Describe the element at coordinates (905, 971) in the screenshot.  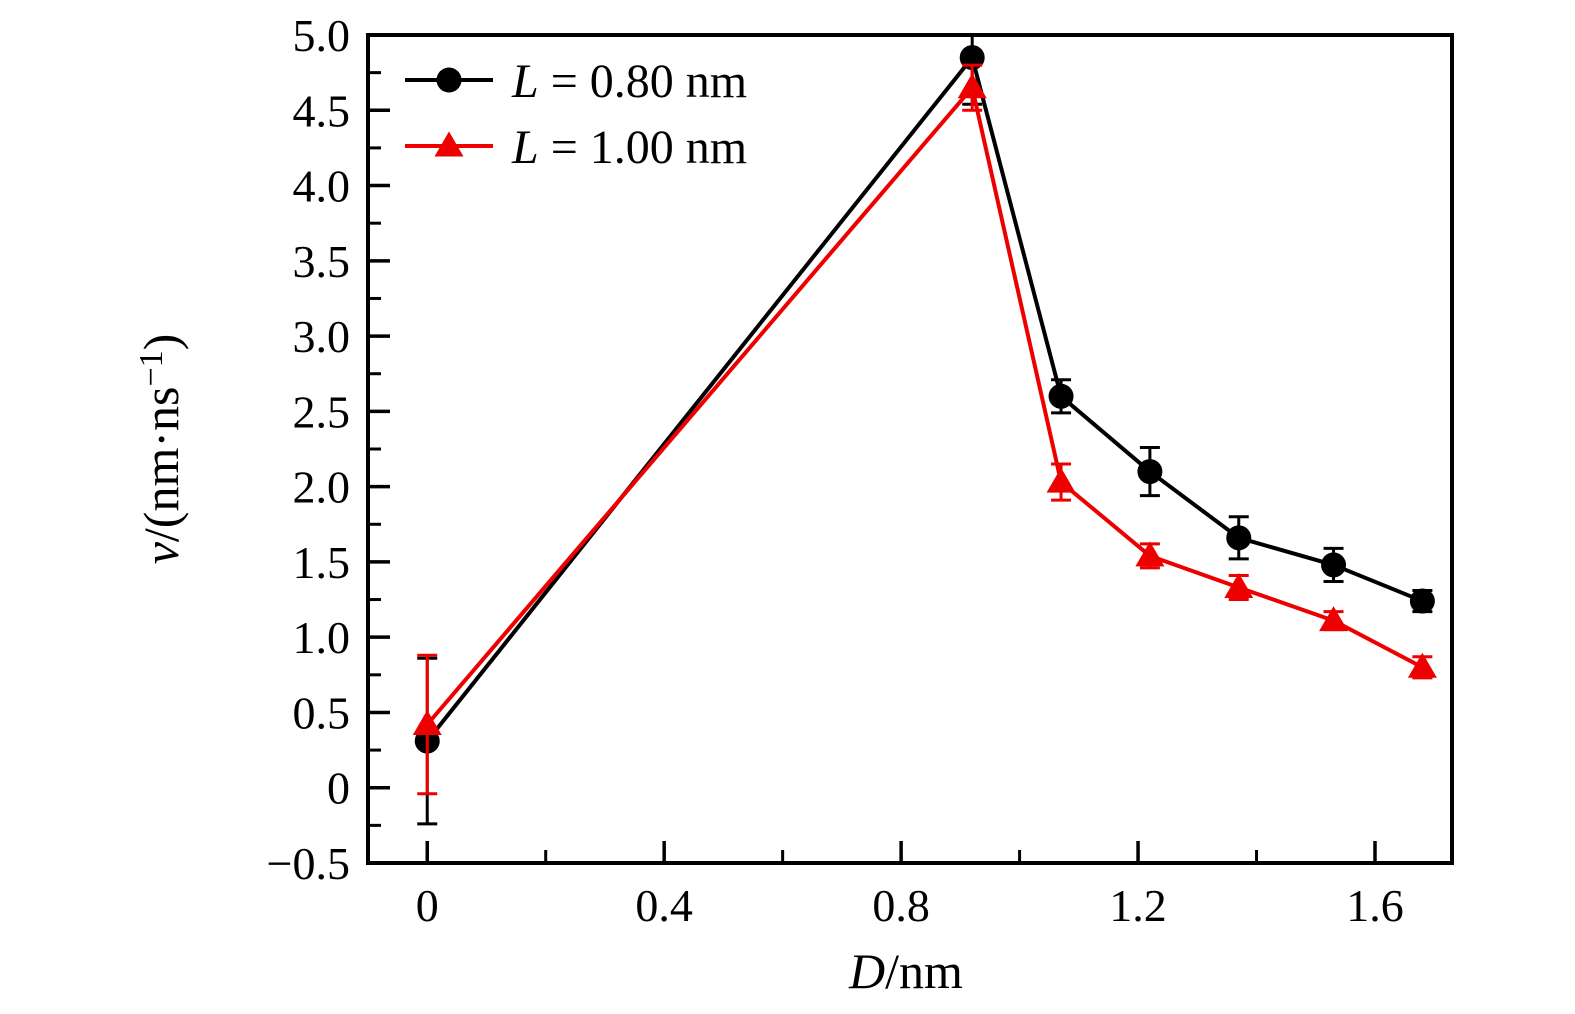
I see `x-axis-label: D/nm` at that location.